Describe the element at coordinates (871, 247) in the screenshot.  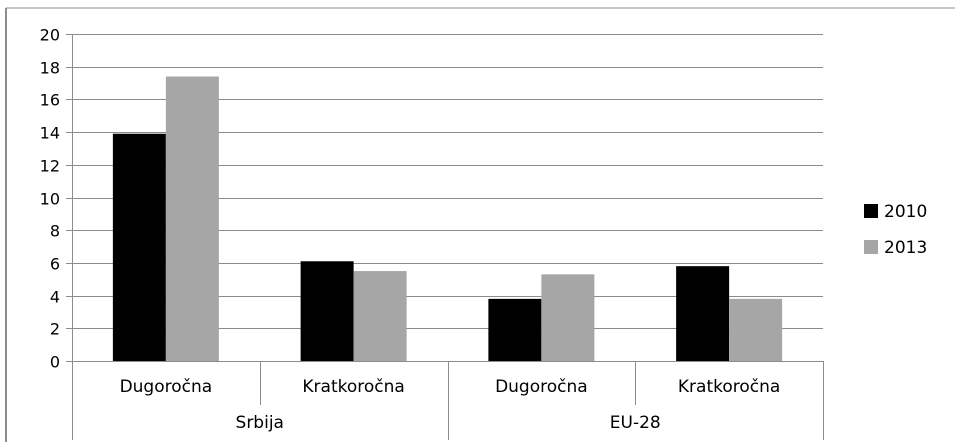
I see `legend-swatch-2013` at that location.